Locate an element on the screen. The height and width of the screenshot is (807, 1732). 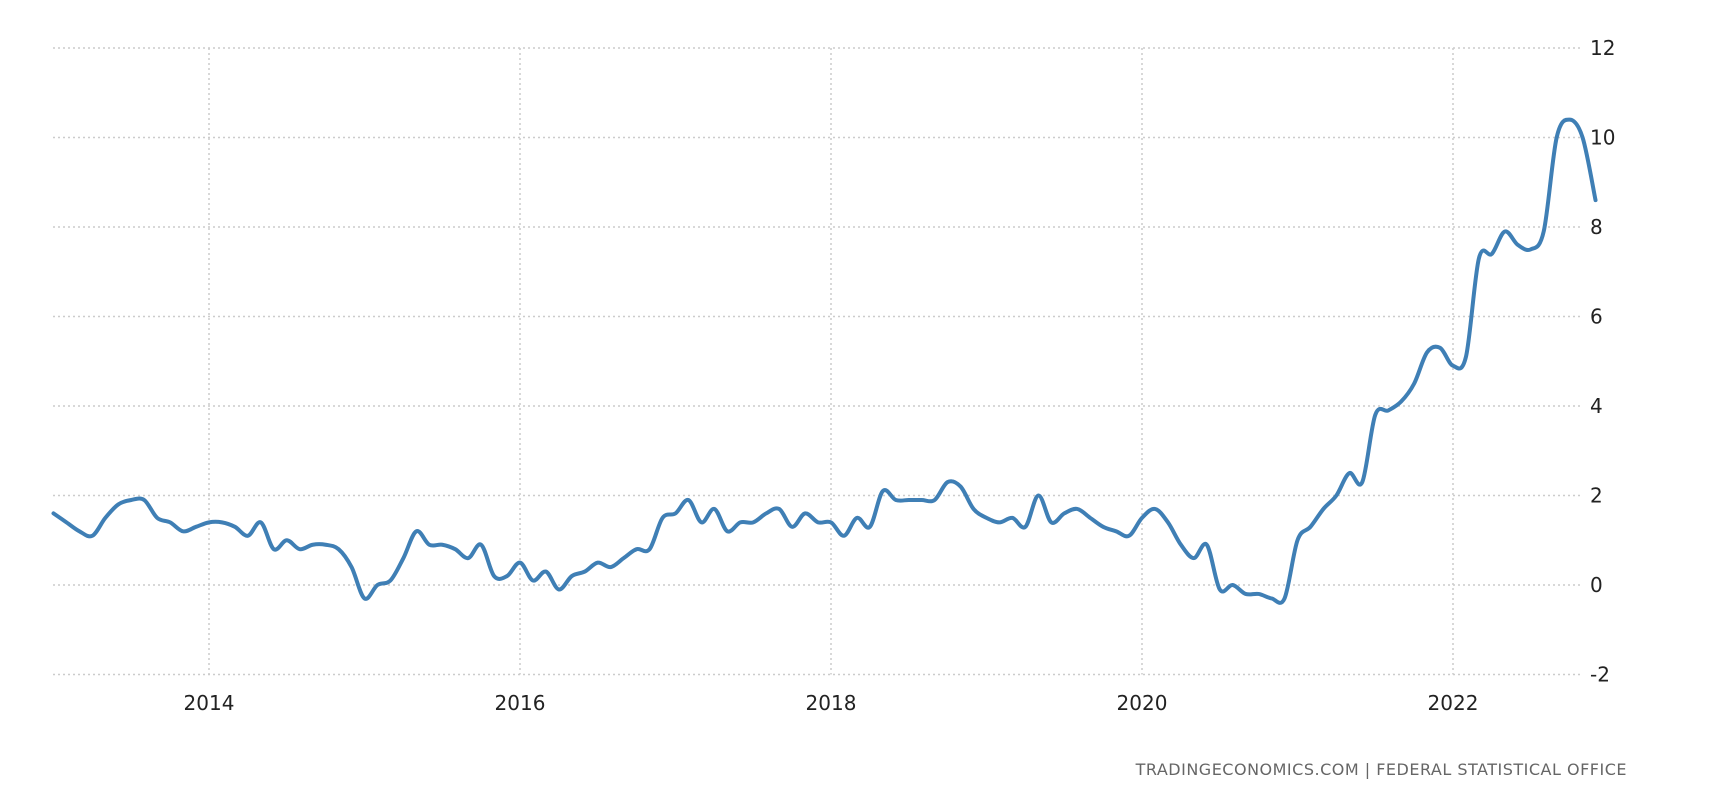
y-tick-label: 2 is located at coordinates (1596, 496).